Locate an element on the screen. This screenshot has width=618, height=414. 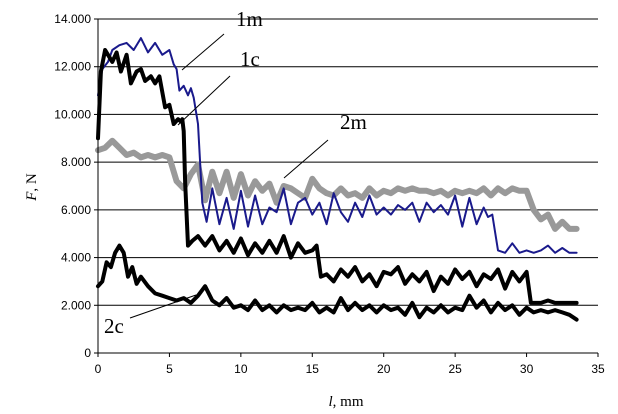
y-tick-label: 12.000 is located at coordinates (72, 67).